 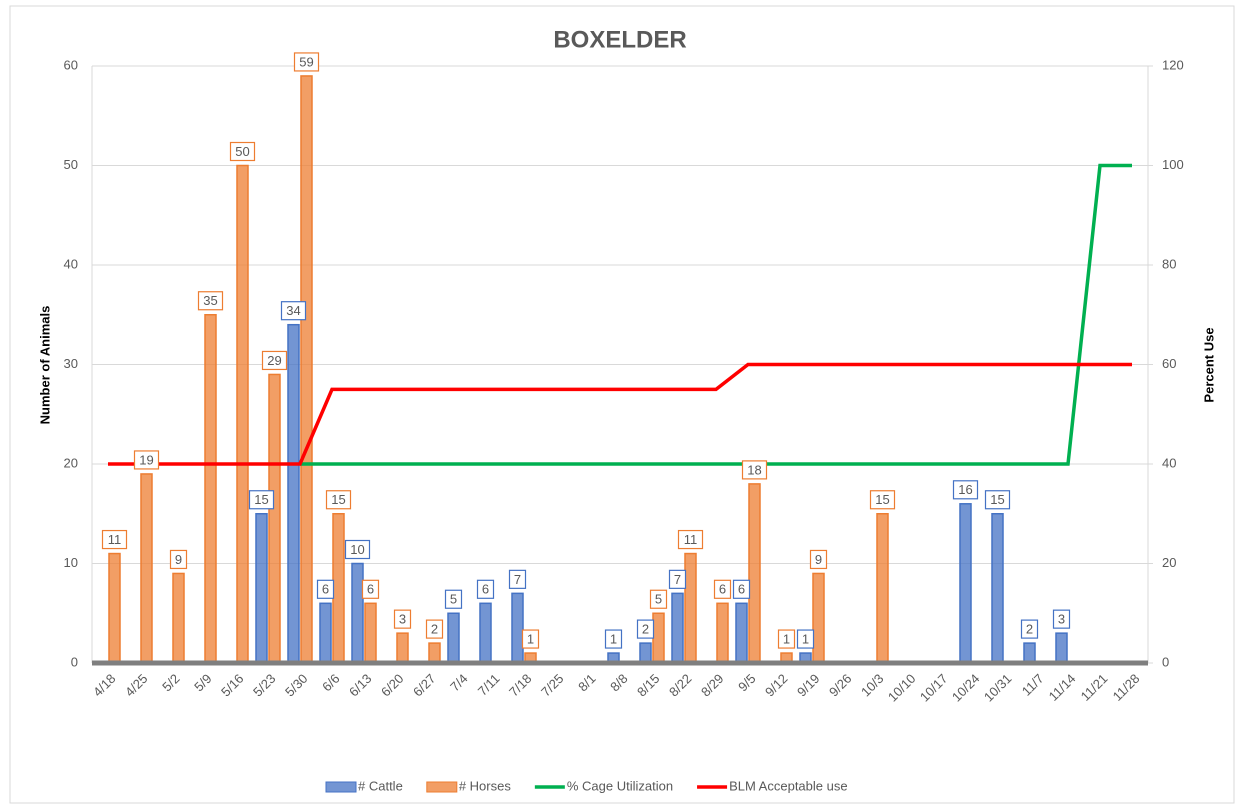 What do you see at coordinates (1169, 562) in the screenshot?
I see `y2-tick-label: 20` at bounding box center [1169, 562].